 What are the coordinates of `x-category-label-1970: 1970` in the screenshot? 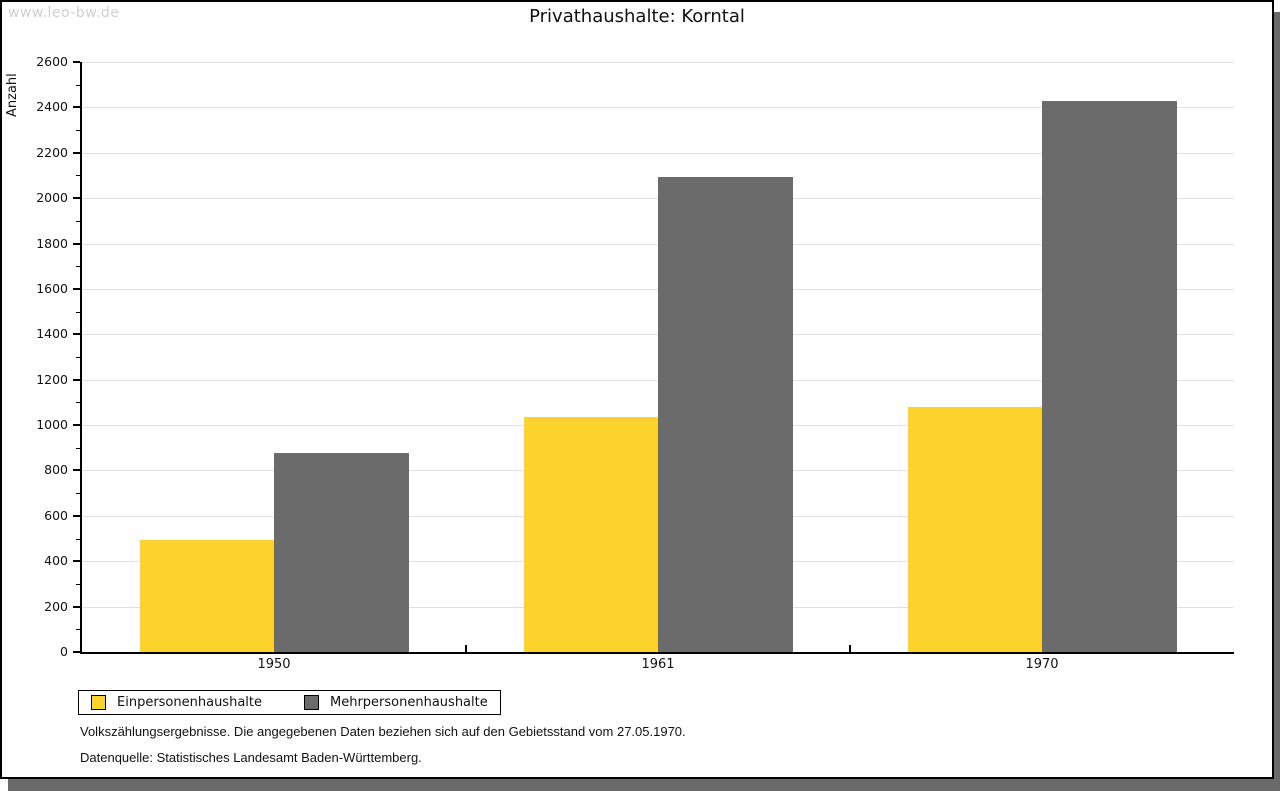 It's located at (1042, 664).